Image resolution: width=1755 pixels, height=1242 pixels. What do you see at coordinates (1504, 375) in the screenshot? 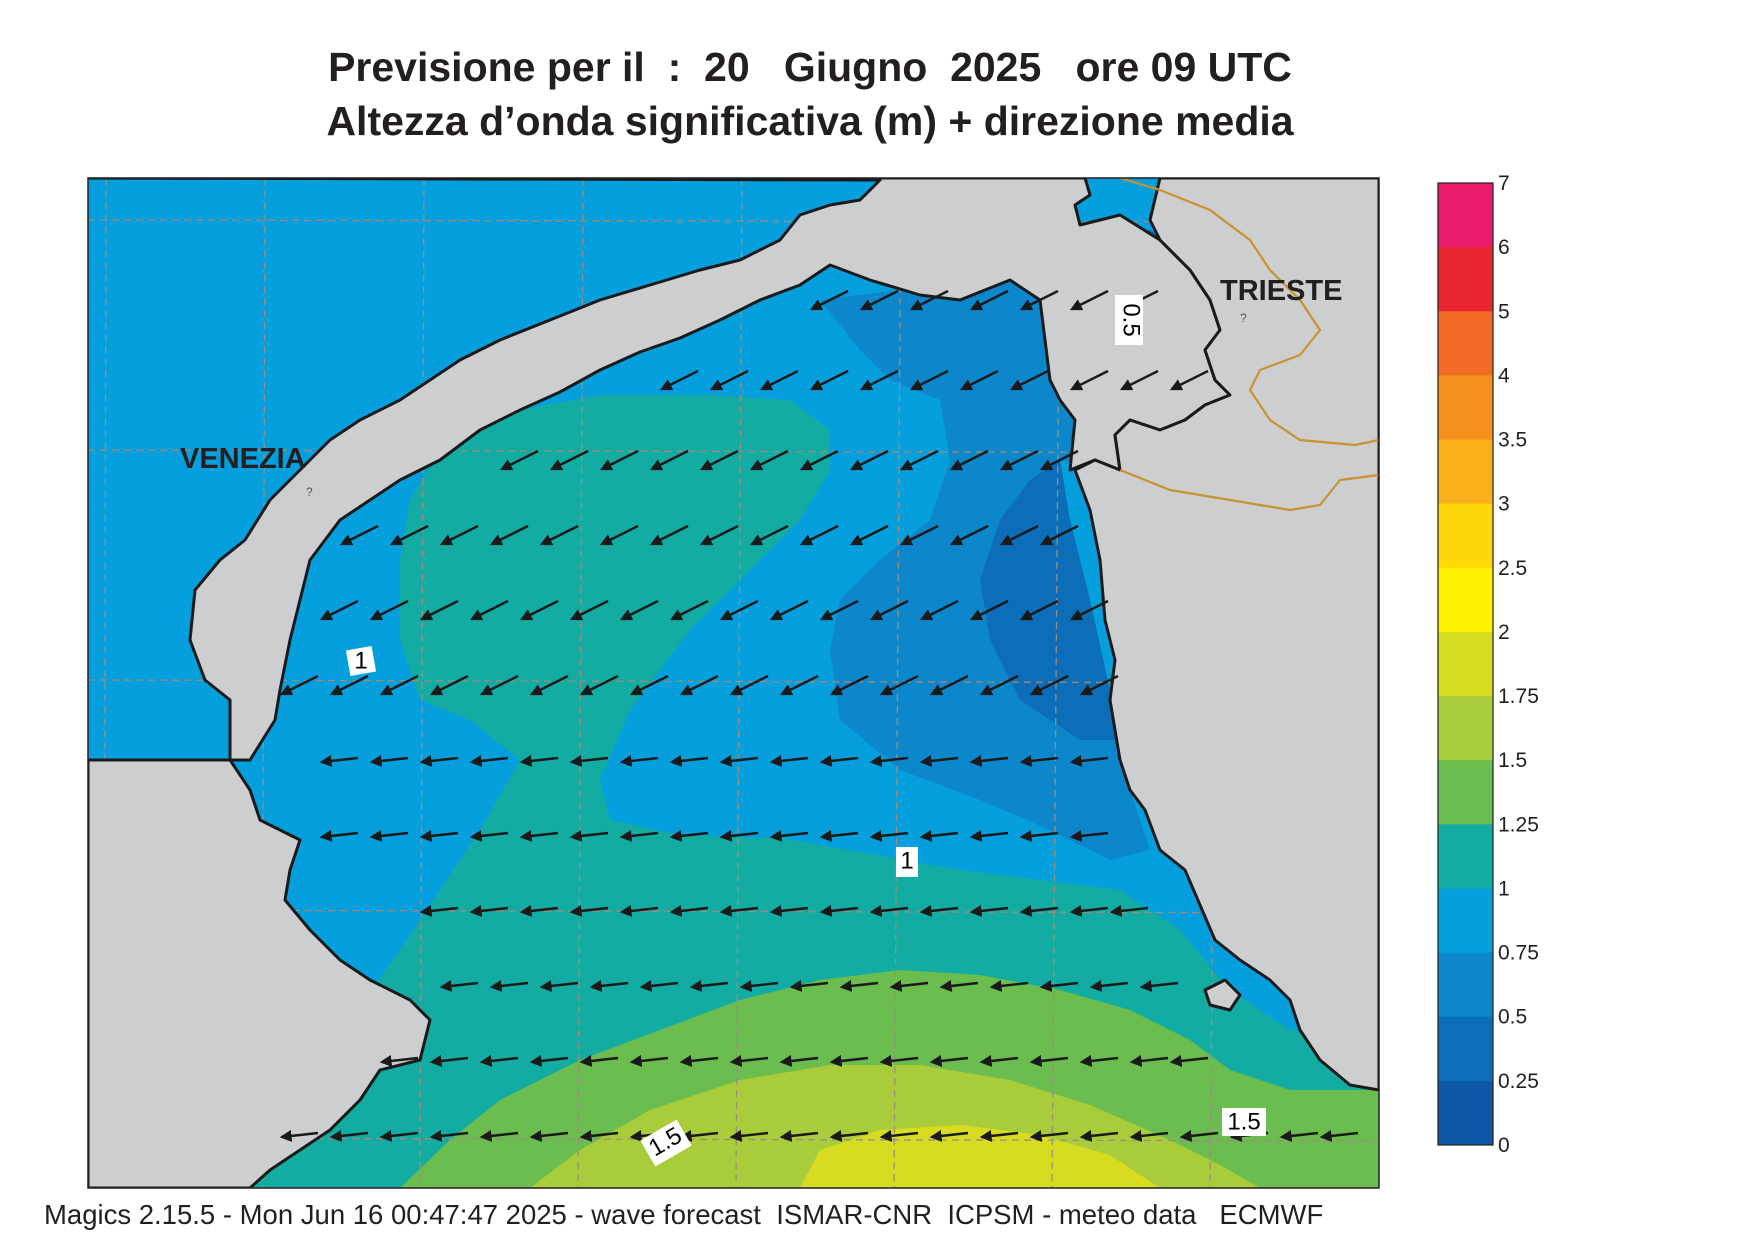
I see `legend-label: 4` at bounding box center [1504, 375].